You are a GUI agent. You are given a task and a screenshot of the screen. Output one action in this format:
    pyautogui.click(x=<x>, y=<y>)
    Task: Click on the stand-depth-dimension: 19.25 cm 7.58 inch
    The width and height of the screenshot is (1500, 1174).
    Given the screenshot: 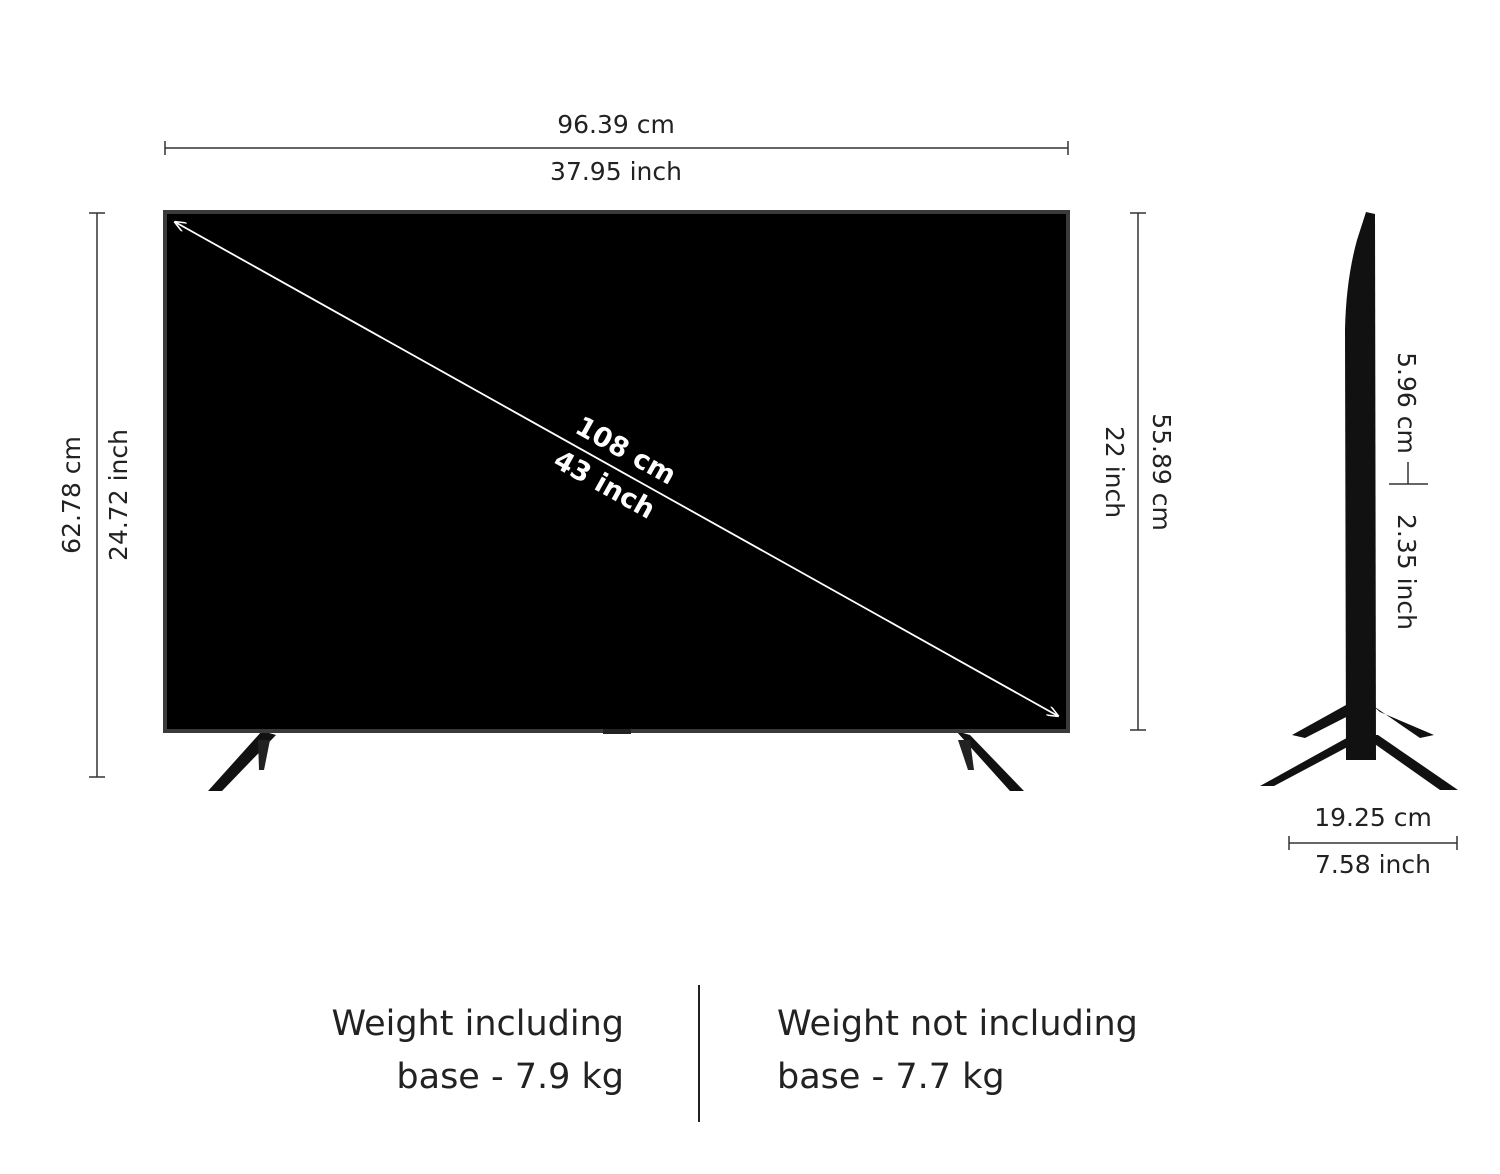 What is the action you would take?
    pyautogui.click(x=1373, y=841)
    